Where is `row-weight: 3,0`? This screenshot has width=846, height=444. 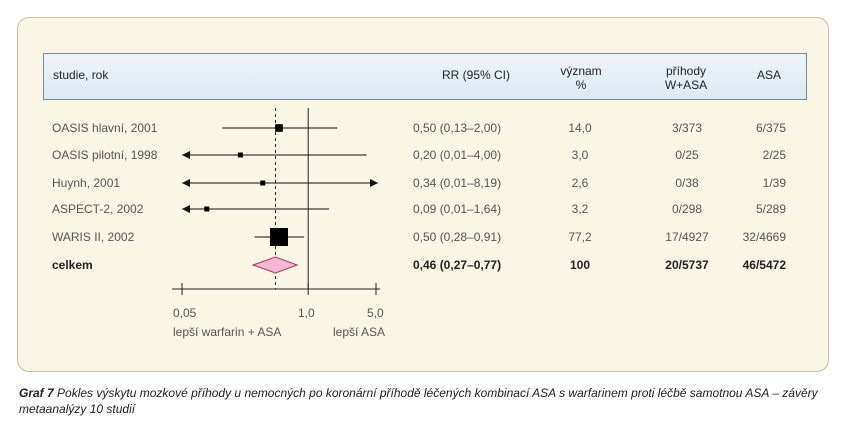 row-weight: 3,0 is located at coordinates (580, 155).